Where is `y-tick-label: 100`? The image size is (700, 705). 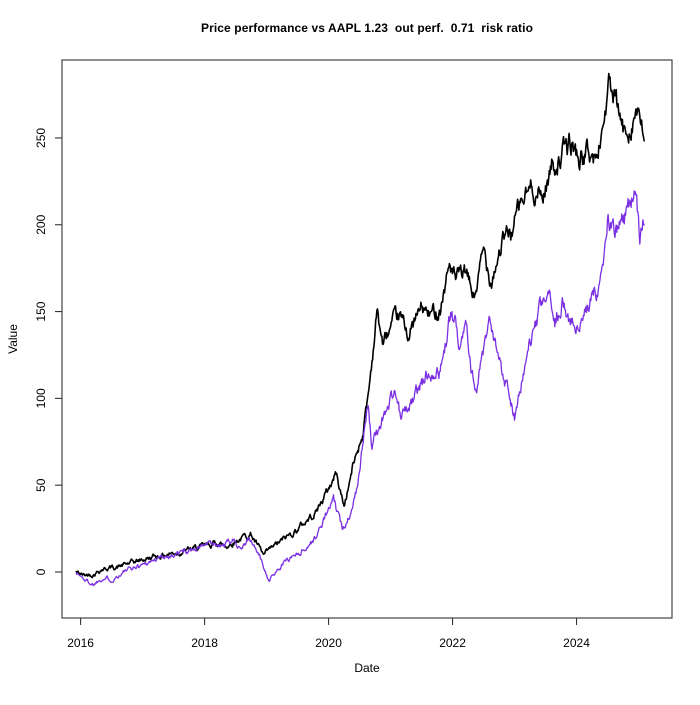 y-tick-label: 100 is located at coordinates (41, 398).